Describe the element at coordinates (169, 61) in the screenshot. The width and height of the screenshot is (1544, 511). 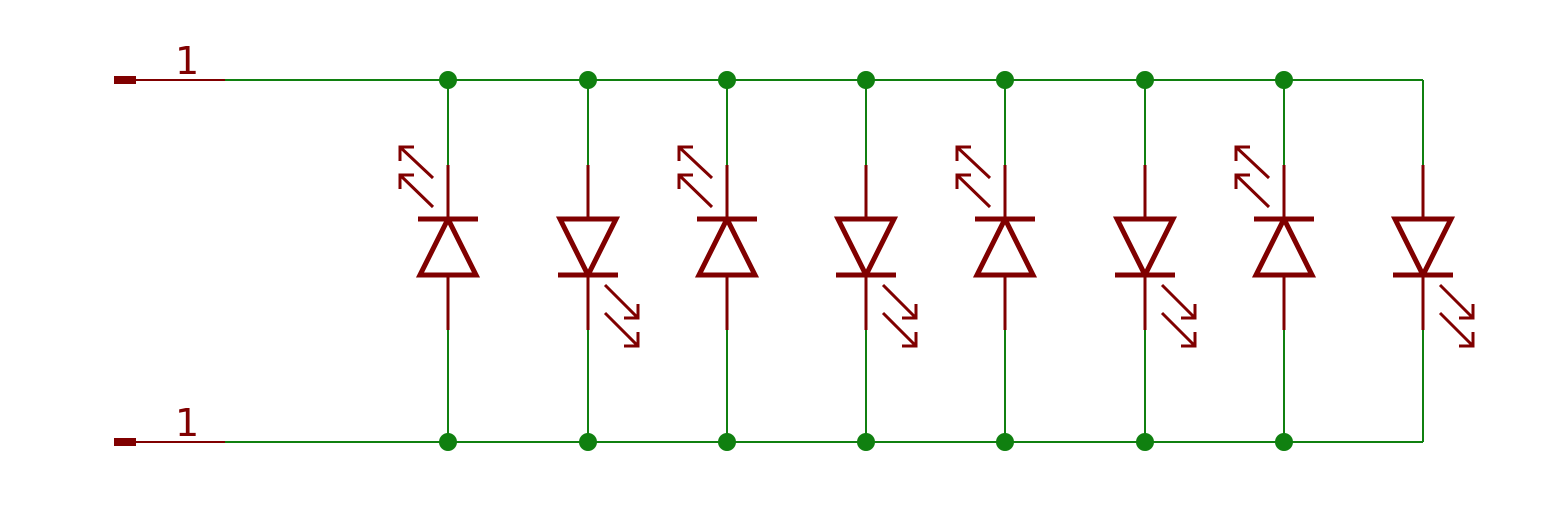
I see `port-top: 1` at that location.